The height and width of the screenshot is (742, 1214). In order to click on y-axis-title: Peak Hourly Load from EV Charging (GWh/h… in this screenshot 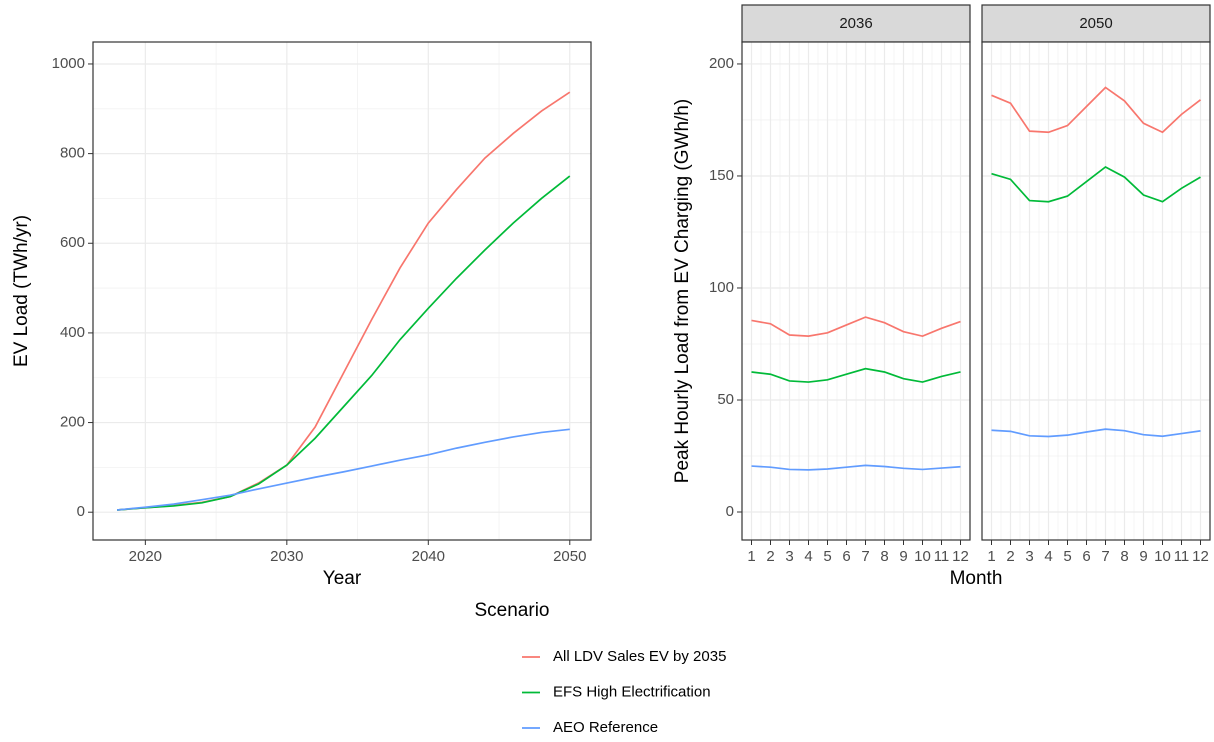, I will do `click(682, 291)`.